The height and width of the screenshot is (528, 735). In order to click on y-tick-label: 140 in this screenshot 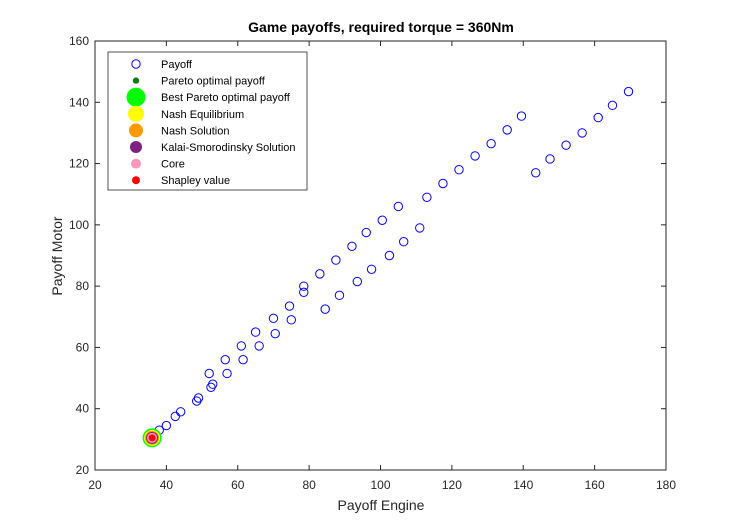, I will do `click(79, 102)`.